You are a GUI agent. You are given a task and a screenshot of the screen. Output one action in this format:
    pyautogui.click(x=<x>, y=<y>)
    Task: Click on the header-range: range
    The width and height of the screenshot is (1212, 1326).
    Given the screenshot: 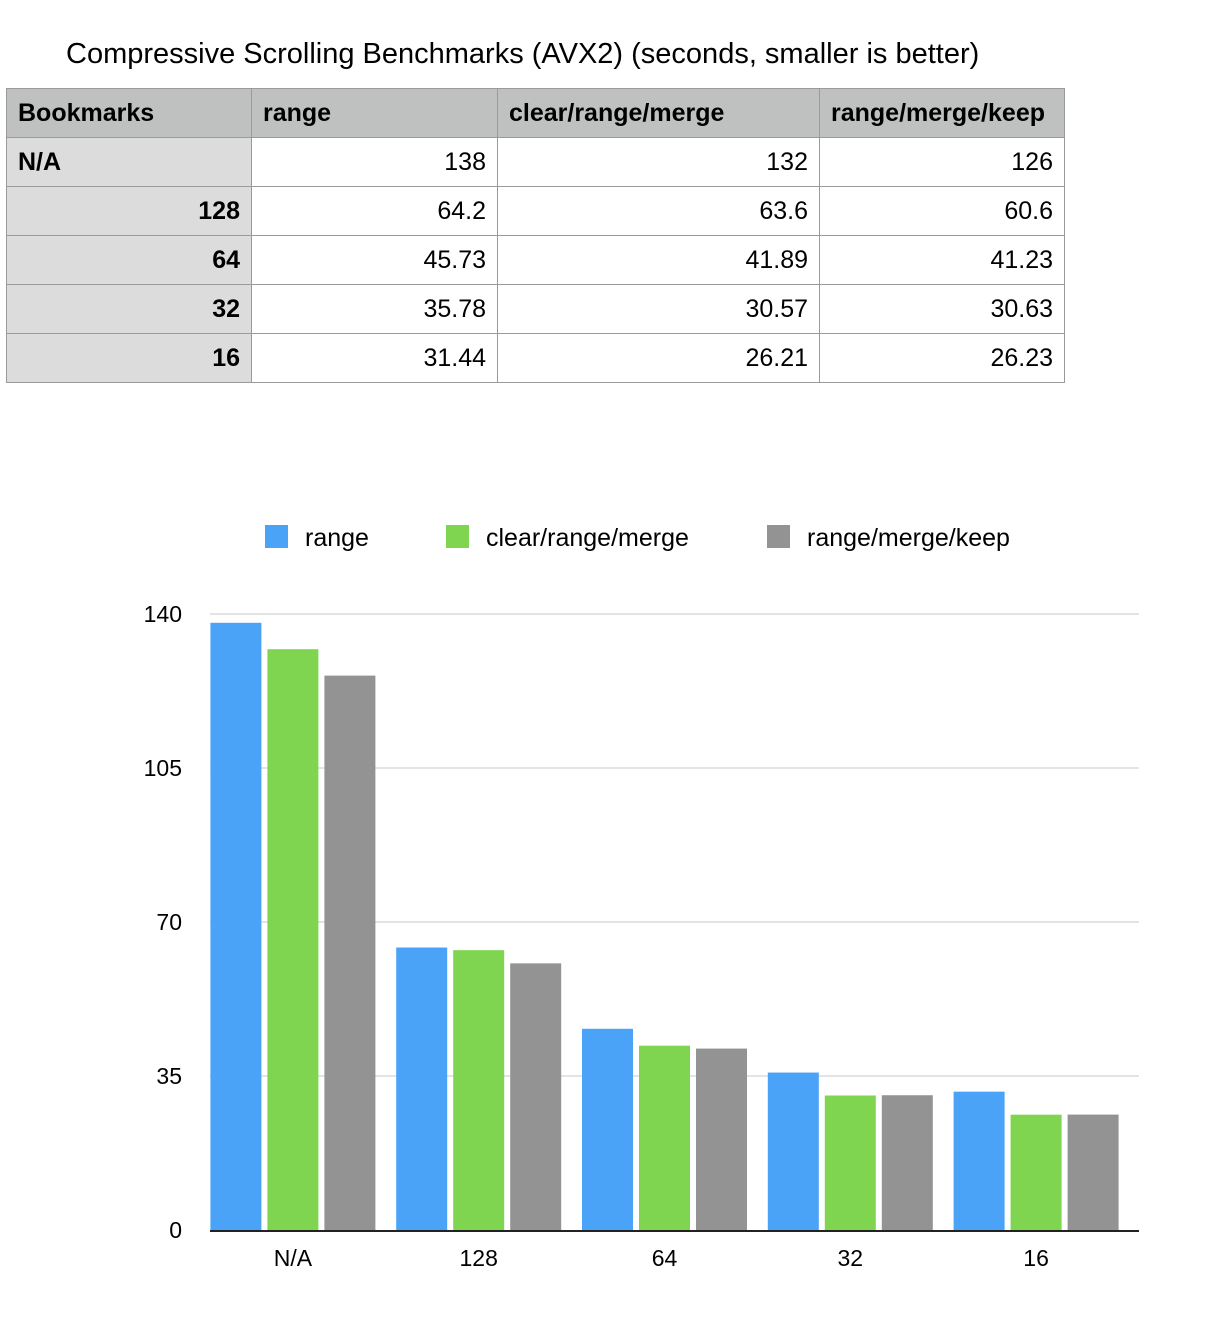 What is the action you would take?
    pyautogui.click(x=374, y=113)
    